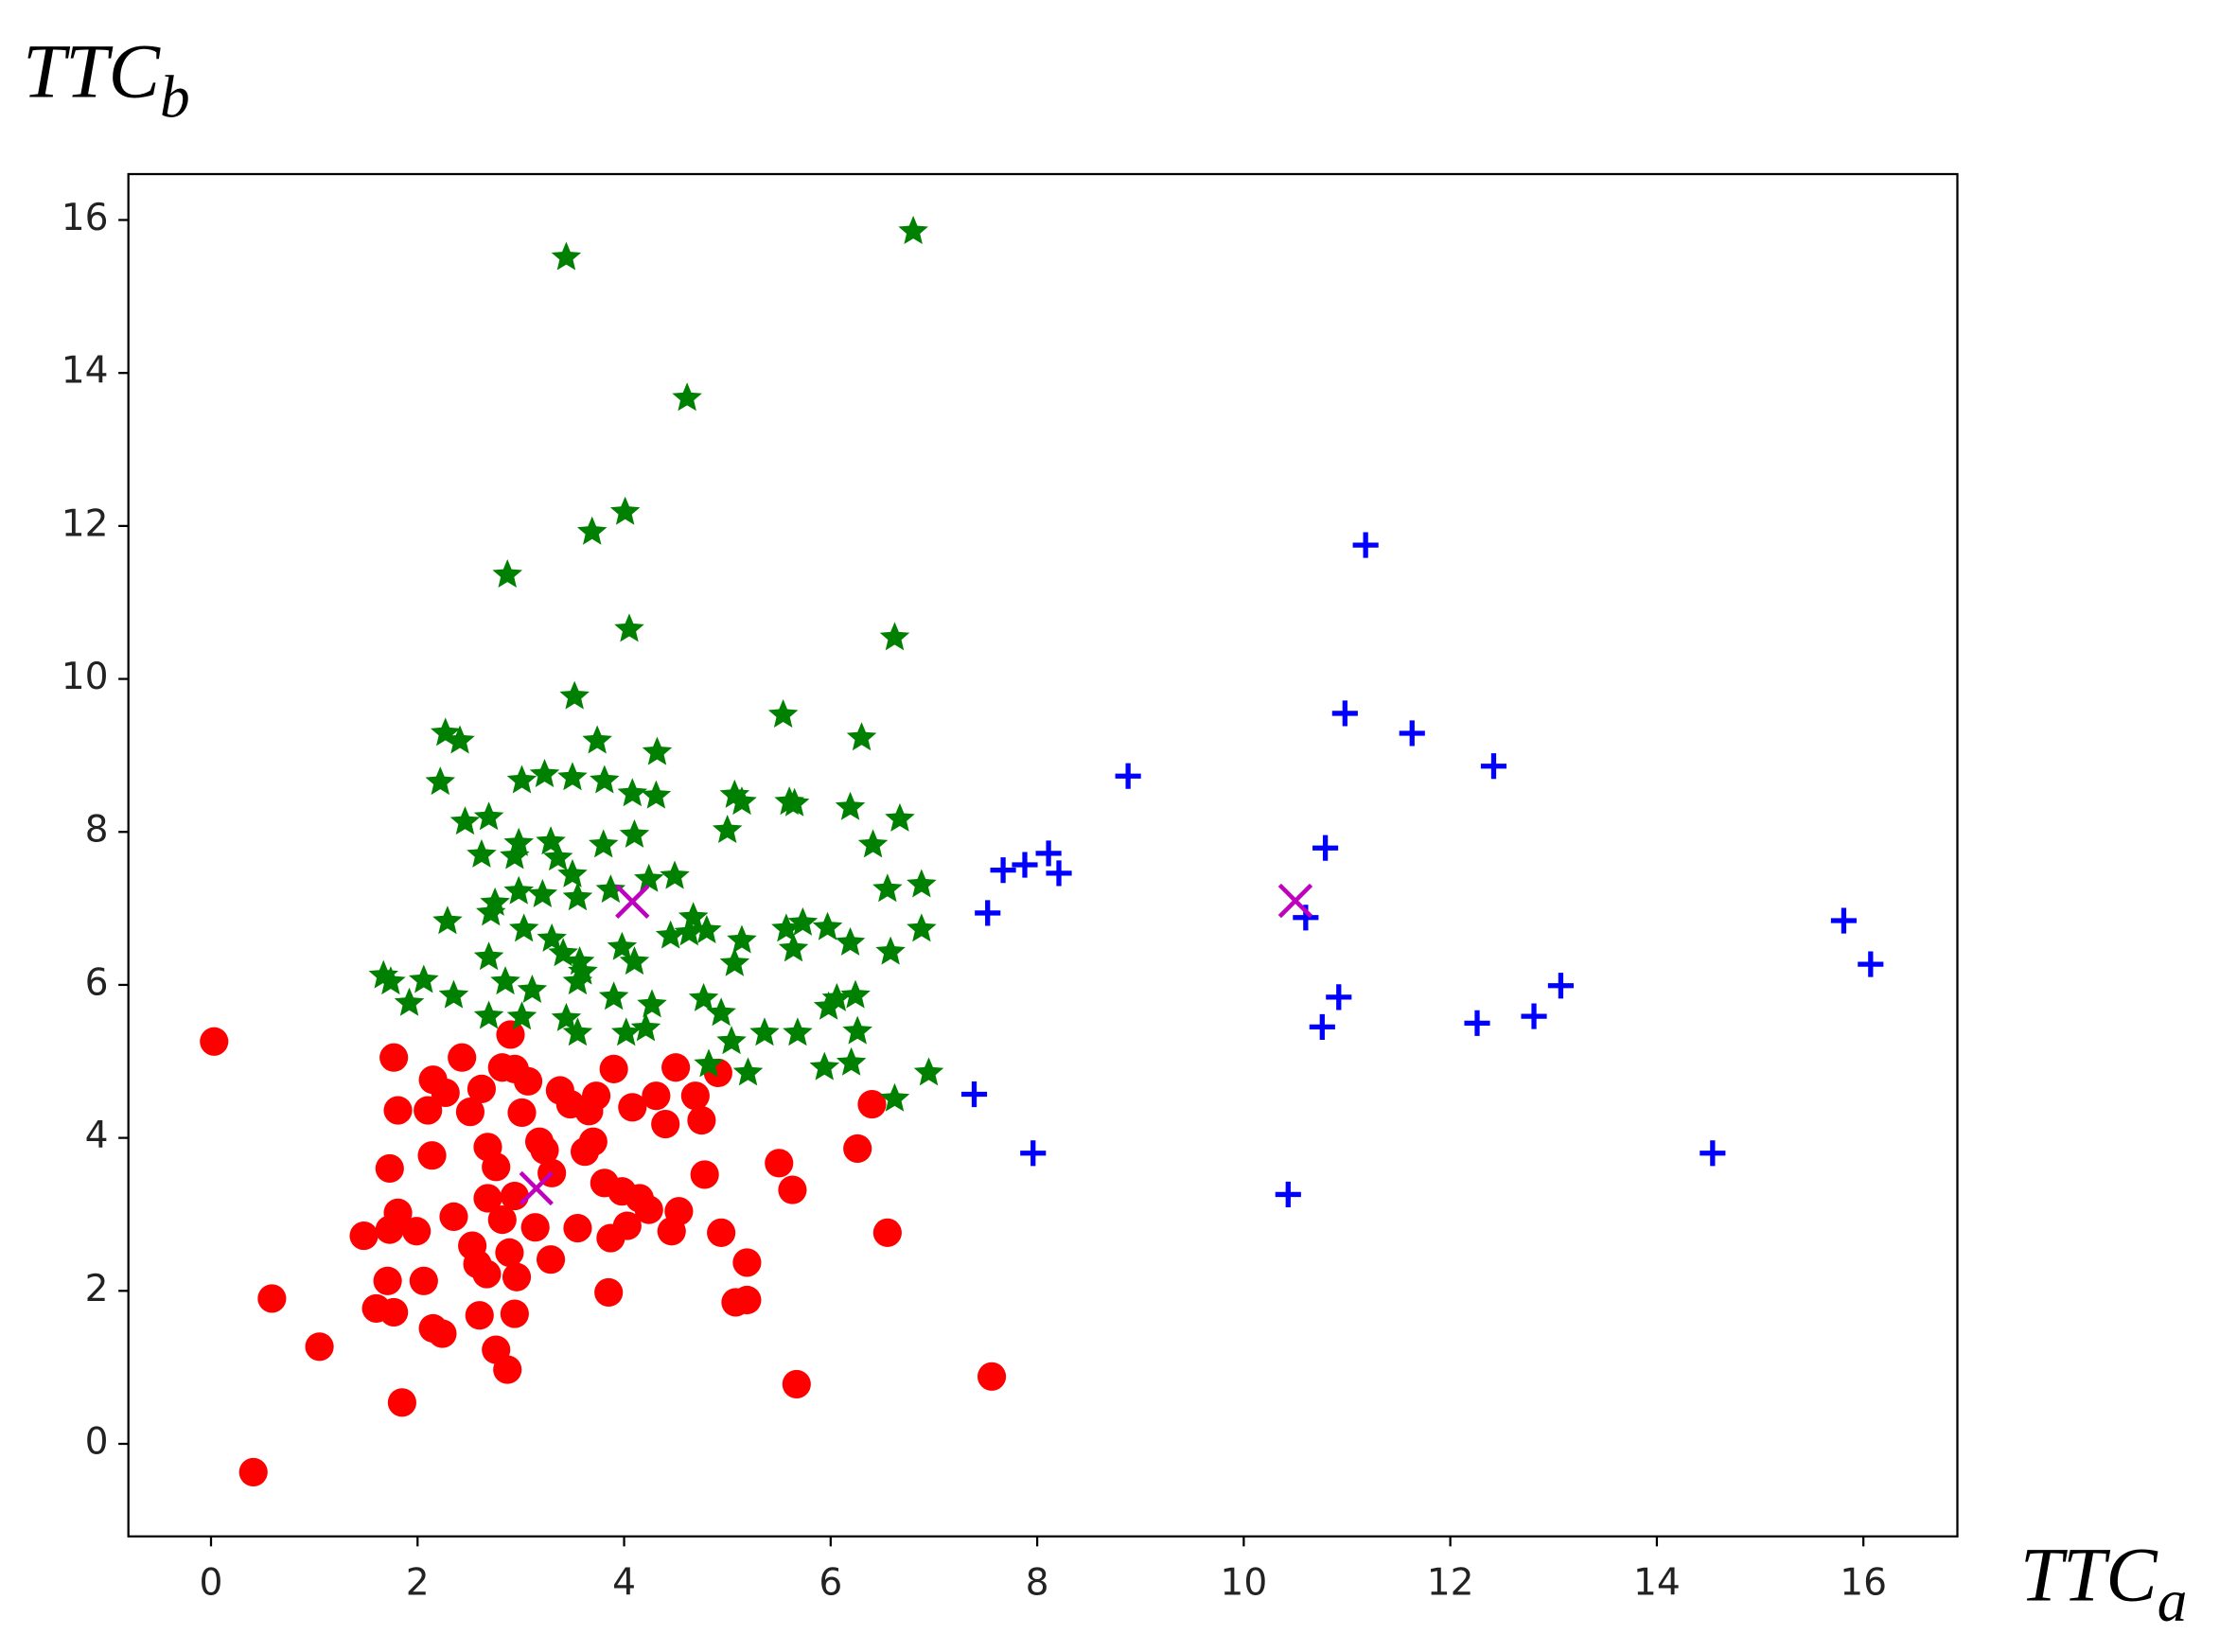  Describe the element at coordinates (85, 371) in the screenshot. I see `y-tick-label: 14` at that location.